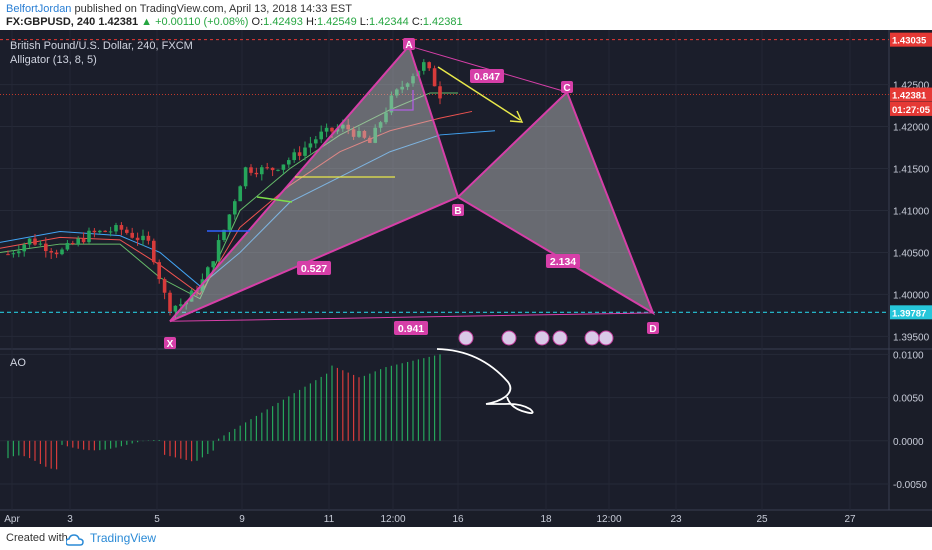 The height and width of the screenshot is (550, 932). What do you see at coordinates (123, 538) in the screenshot?
I see `tradingview-brand: TradingView` at bounding box center [123, 538].